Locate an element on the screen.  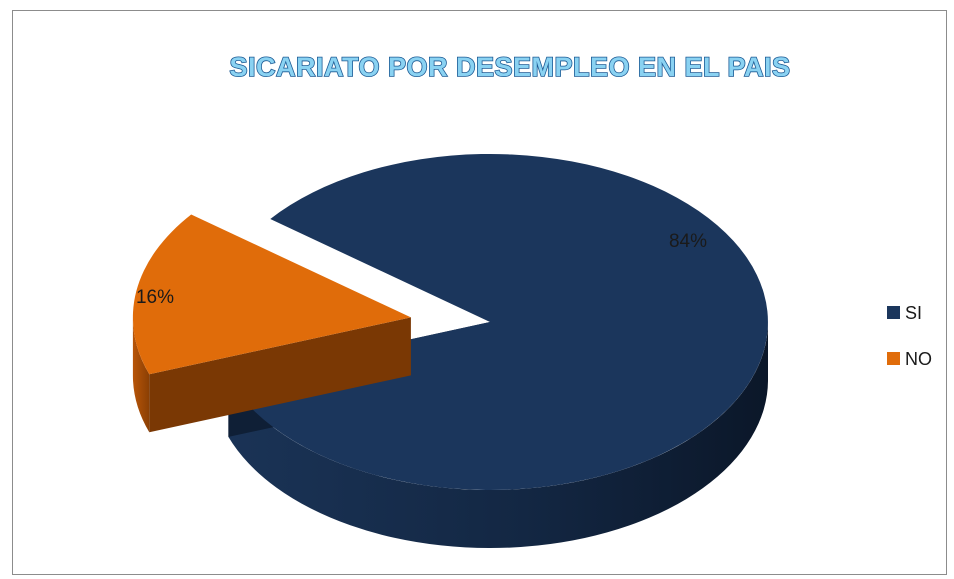
legend-label-si: SI is located at coordinates (913, 313).